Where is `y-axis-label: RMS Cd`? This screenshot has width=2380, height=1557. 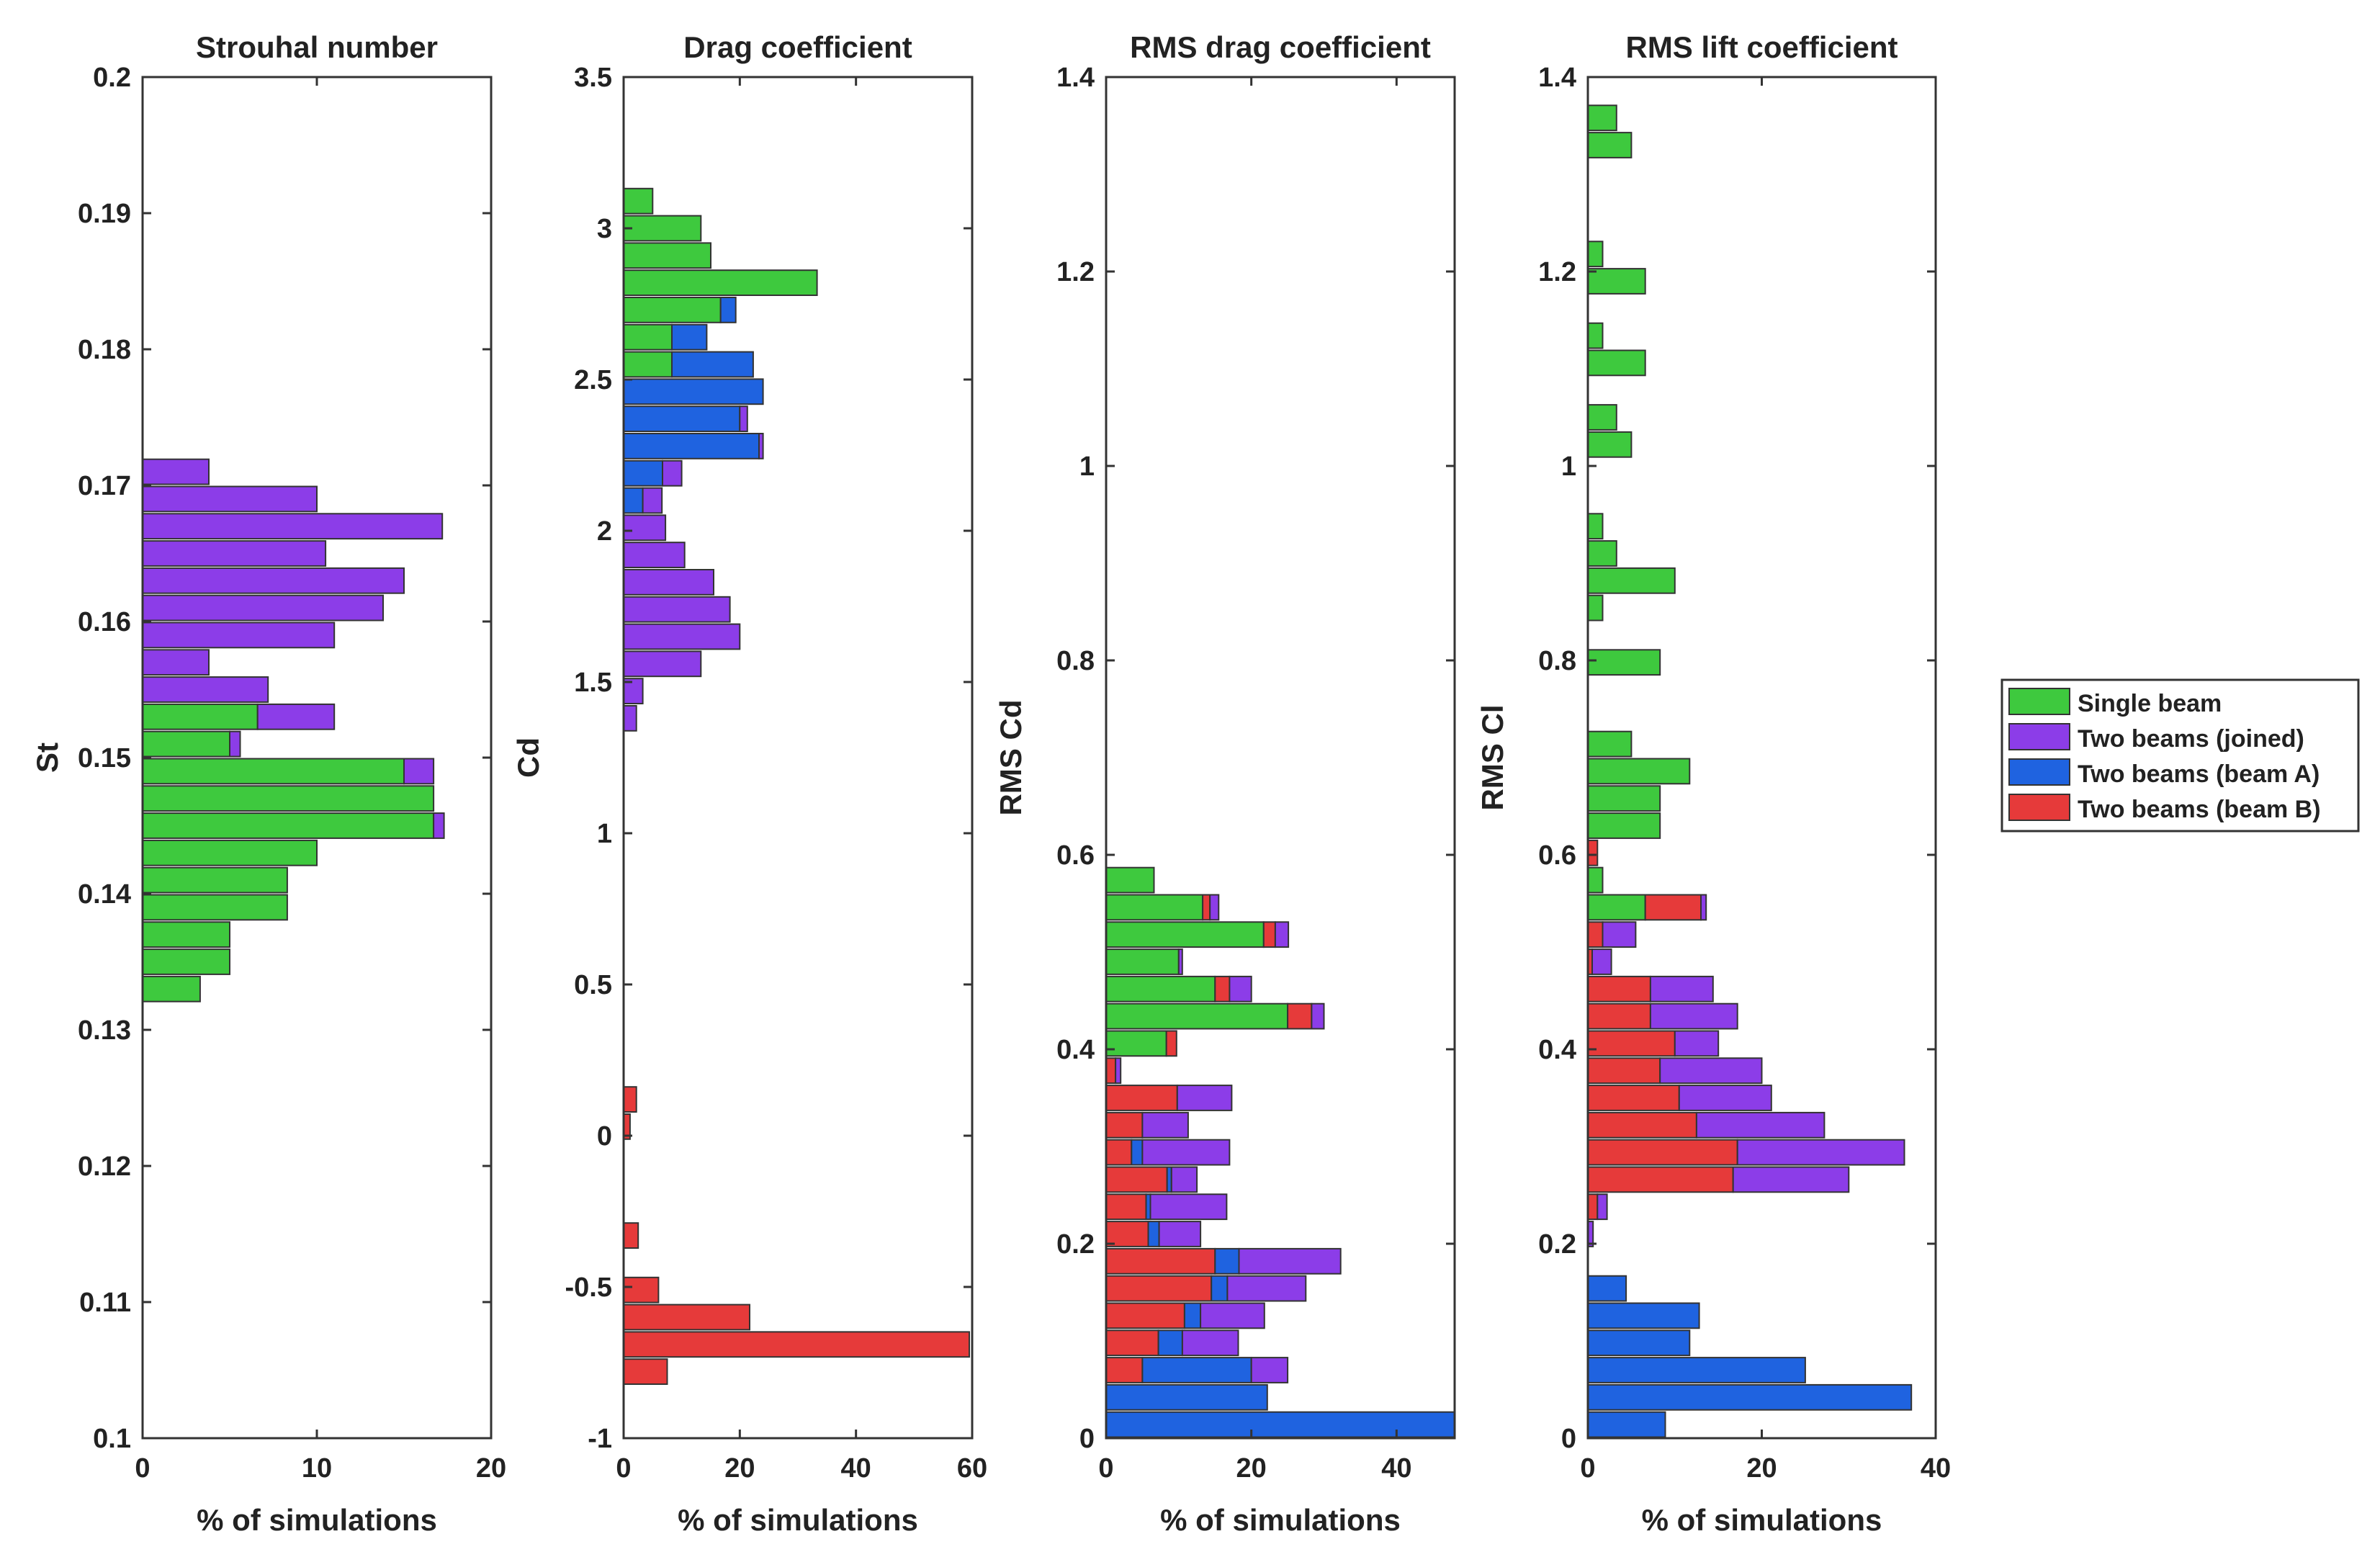 y-axis-label: RMS Cd is located at coordinates (1011, 758).